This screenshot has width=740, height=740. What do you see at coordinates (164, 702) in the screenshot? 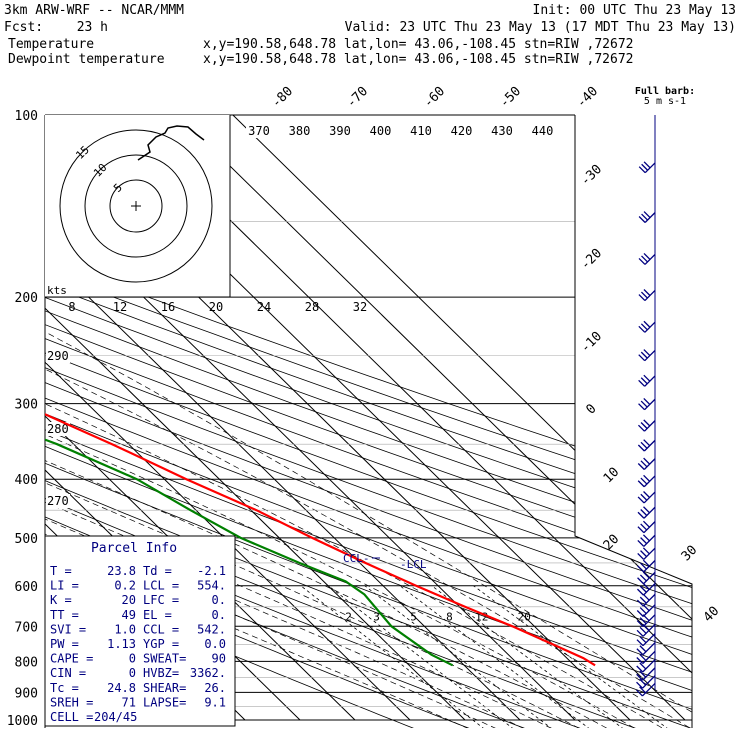
I see `parcel-param-label: LAPSE=` at bounding box center [164, 702].